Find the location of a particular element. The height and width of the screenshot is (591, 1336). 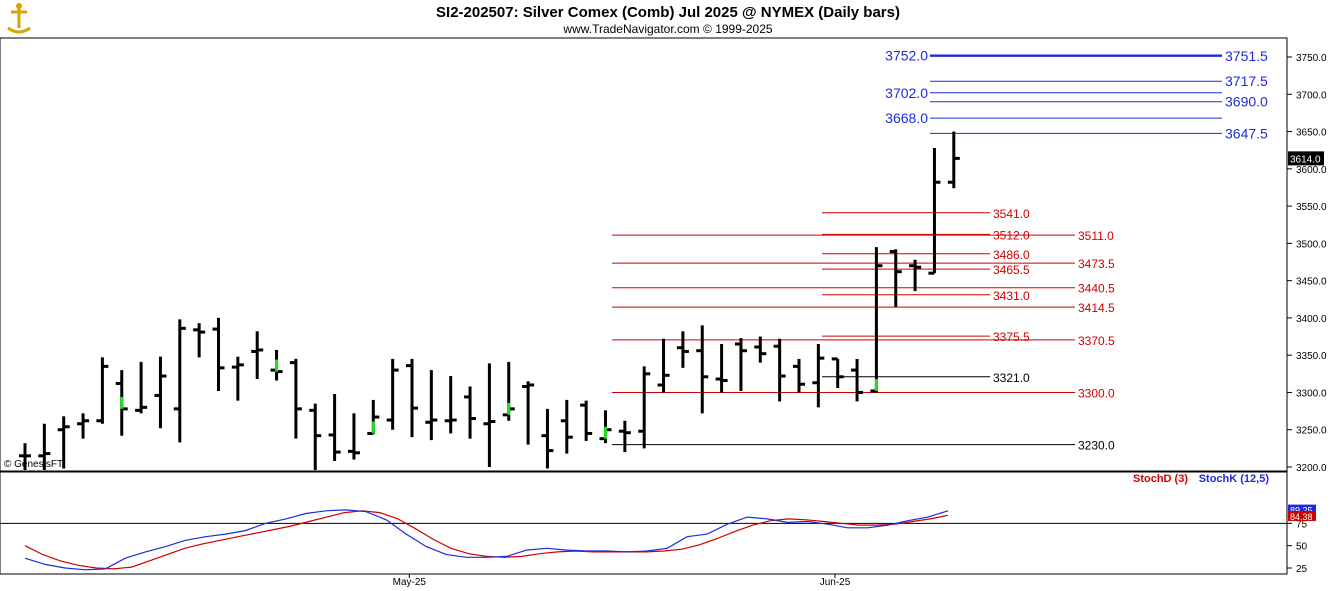

y-tick-label: 3550.0 is located at coordinates (1311, 207).